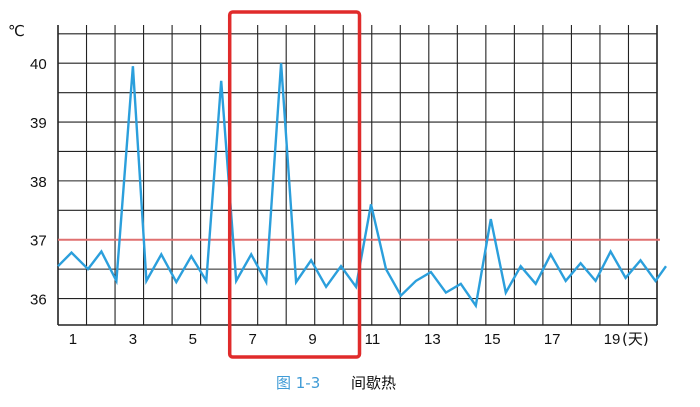 Image resolution: width=700 pixels, height=407 pixels. Describe the element at coordinates (345, 339) in the screenshot. I see `x-tick-labels: 1 3 5 7 9 11 13 15 17 19` at that location.